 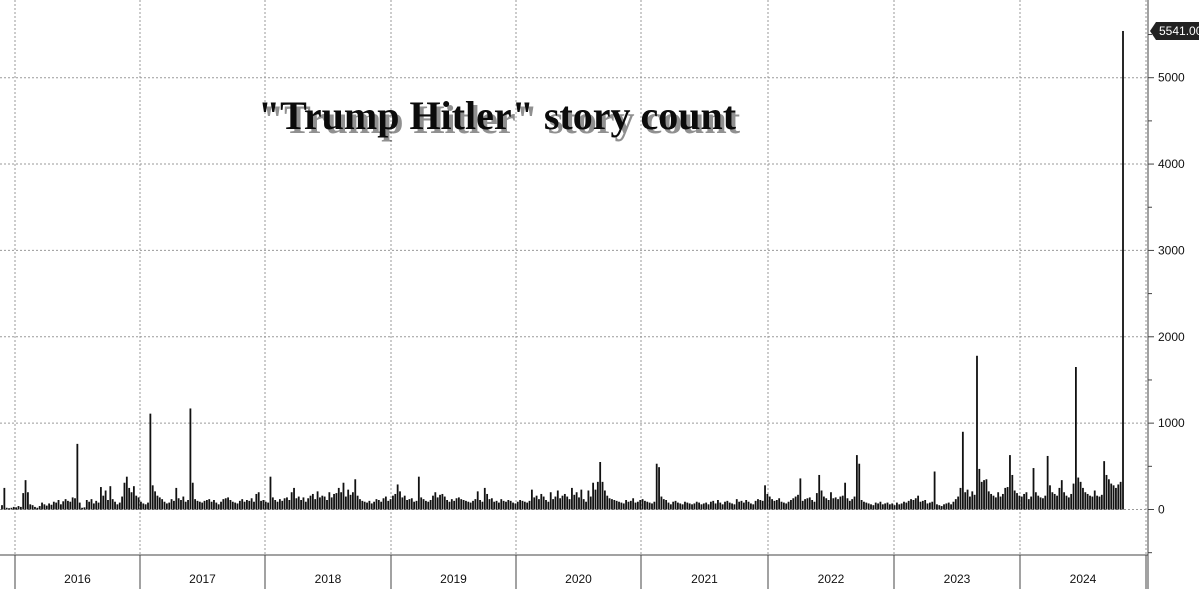 I want to click on chart-title: "Trump Hitler" story count, so click(x=497, y=115).